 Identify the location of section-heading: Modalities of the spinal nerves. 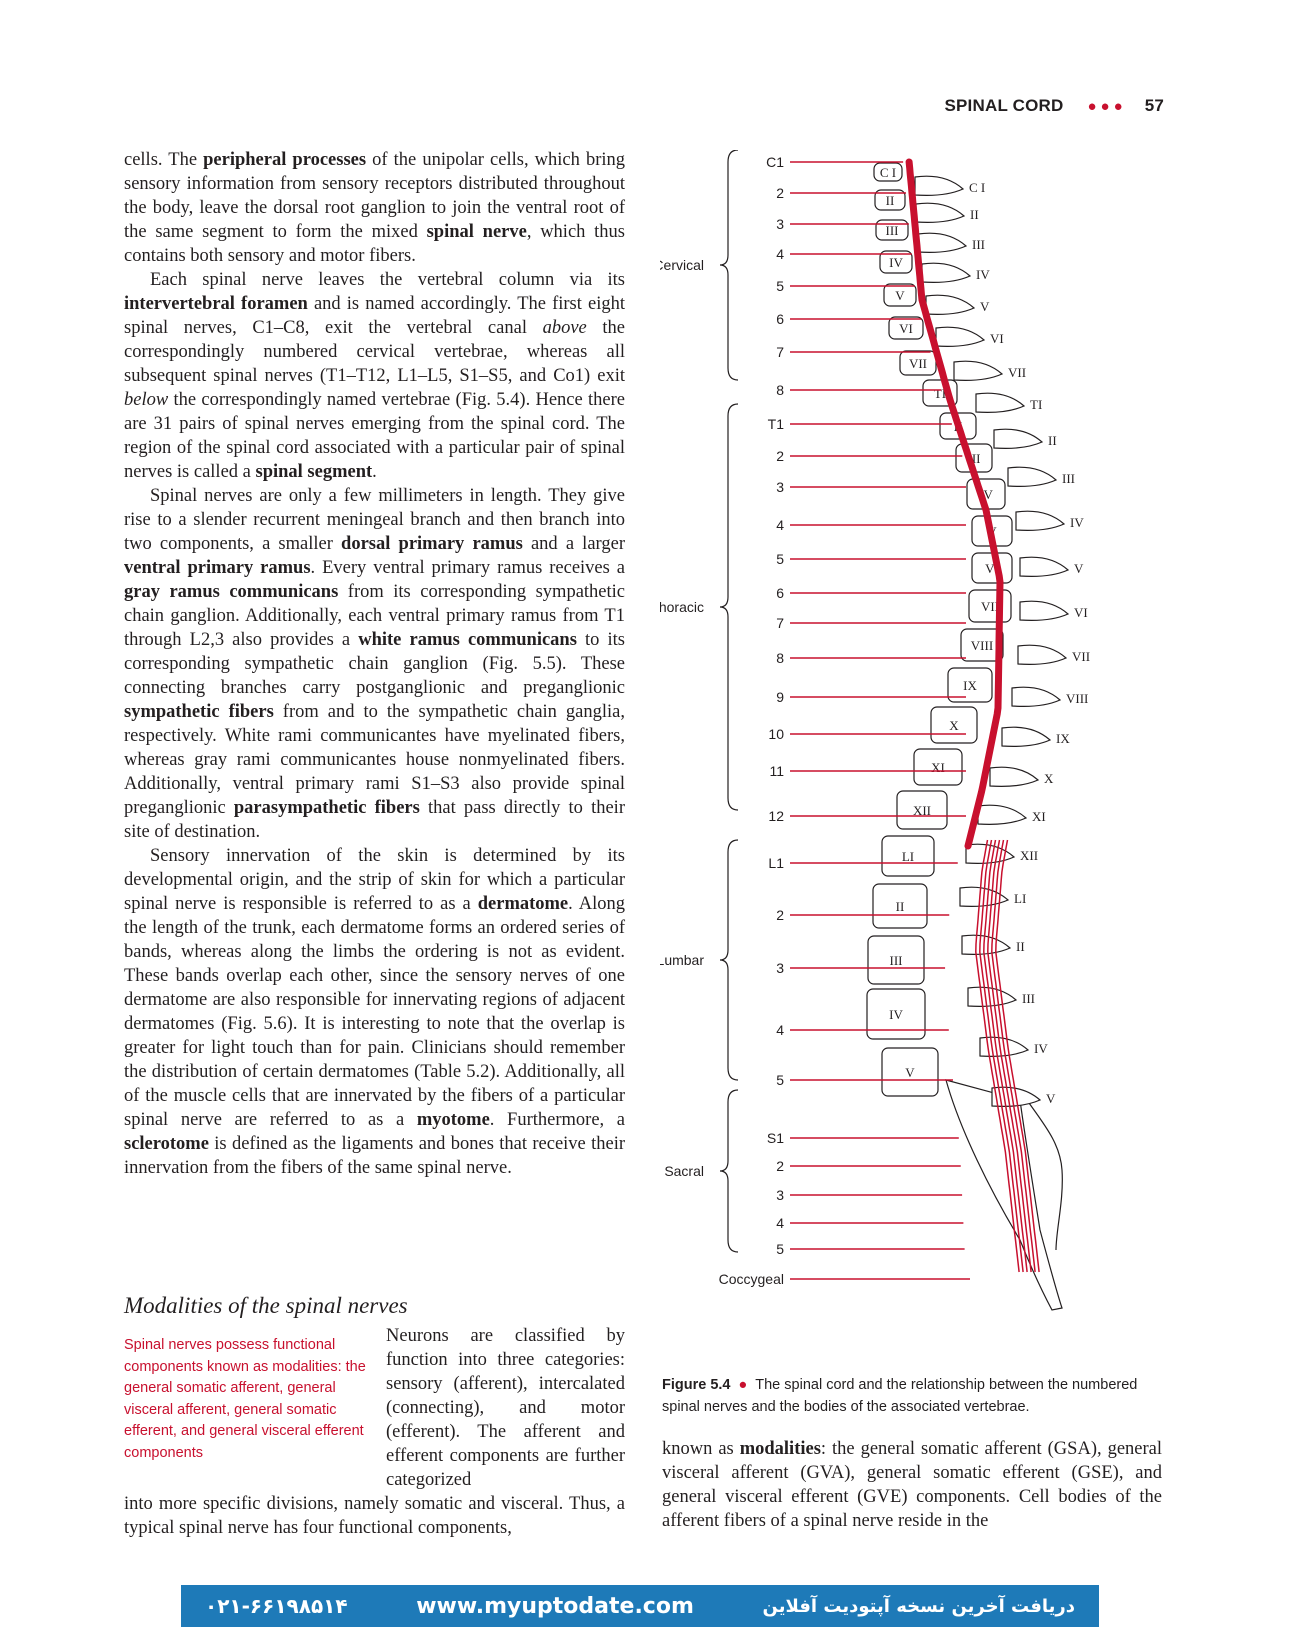
(266, 1305).